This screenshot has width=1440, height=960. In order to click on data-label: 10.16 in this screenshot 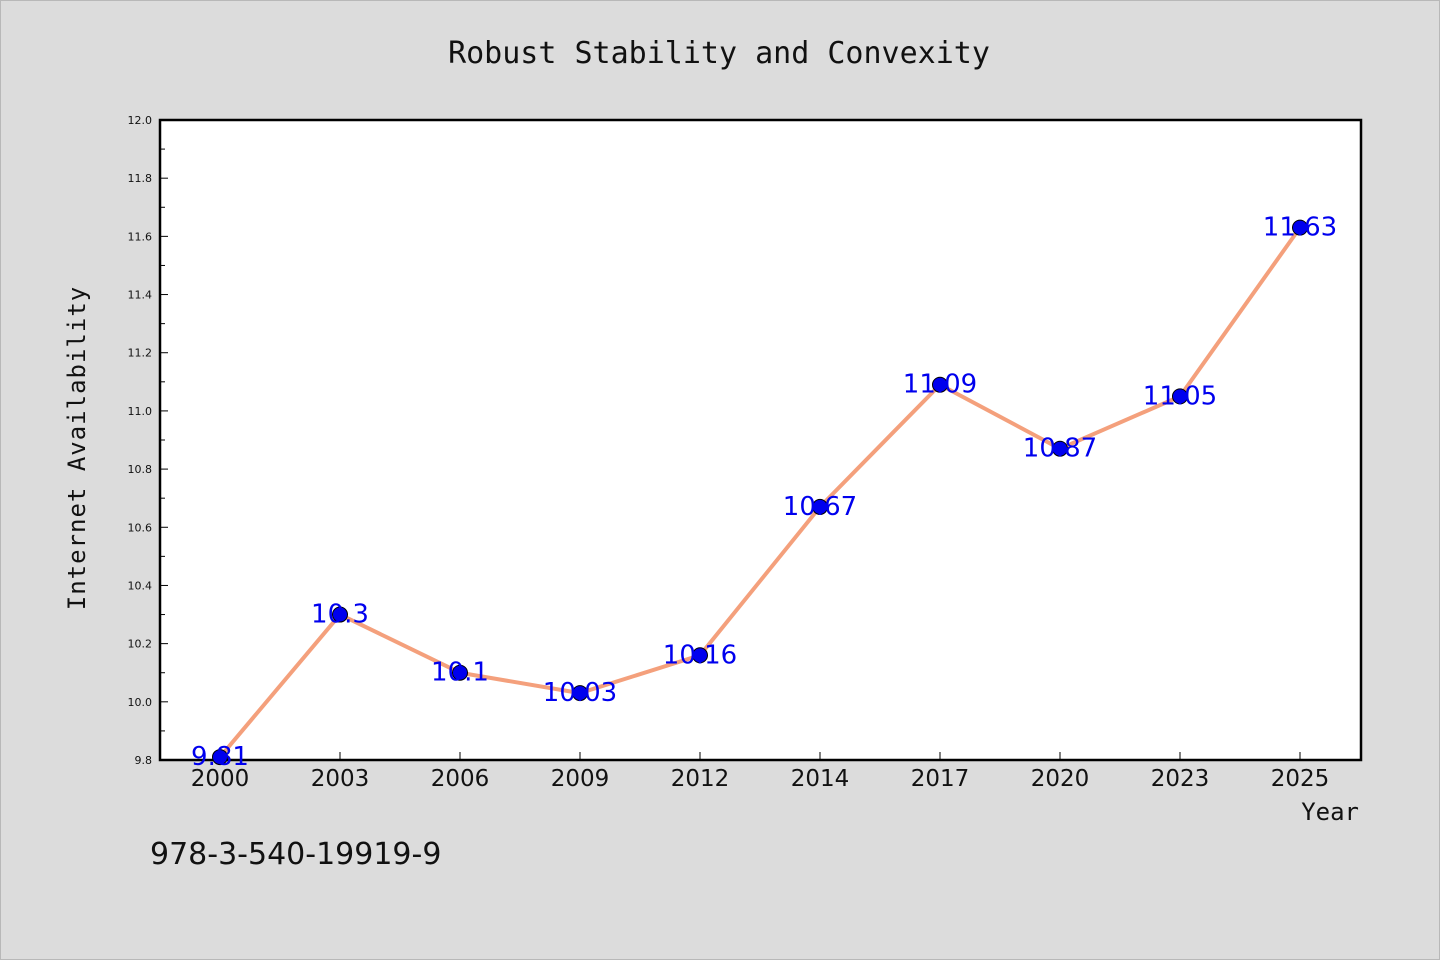, I will do `click(700, 655)`.